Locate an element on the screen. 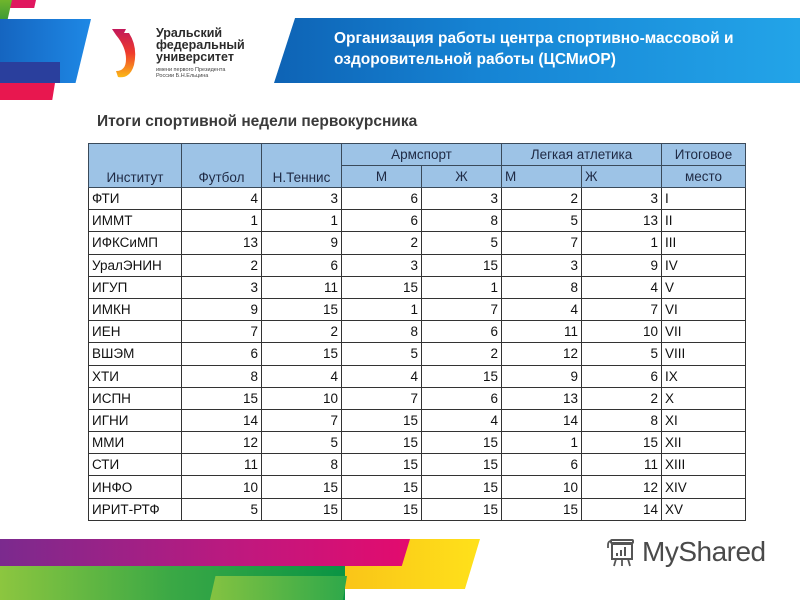 The width and height of the screenshot is (800, 600). cell-athletics-female: 1 is located at coordinates (621, 243).